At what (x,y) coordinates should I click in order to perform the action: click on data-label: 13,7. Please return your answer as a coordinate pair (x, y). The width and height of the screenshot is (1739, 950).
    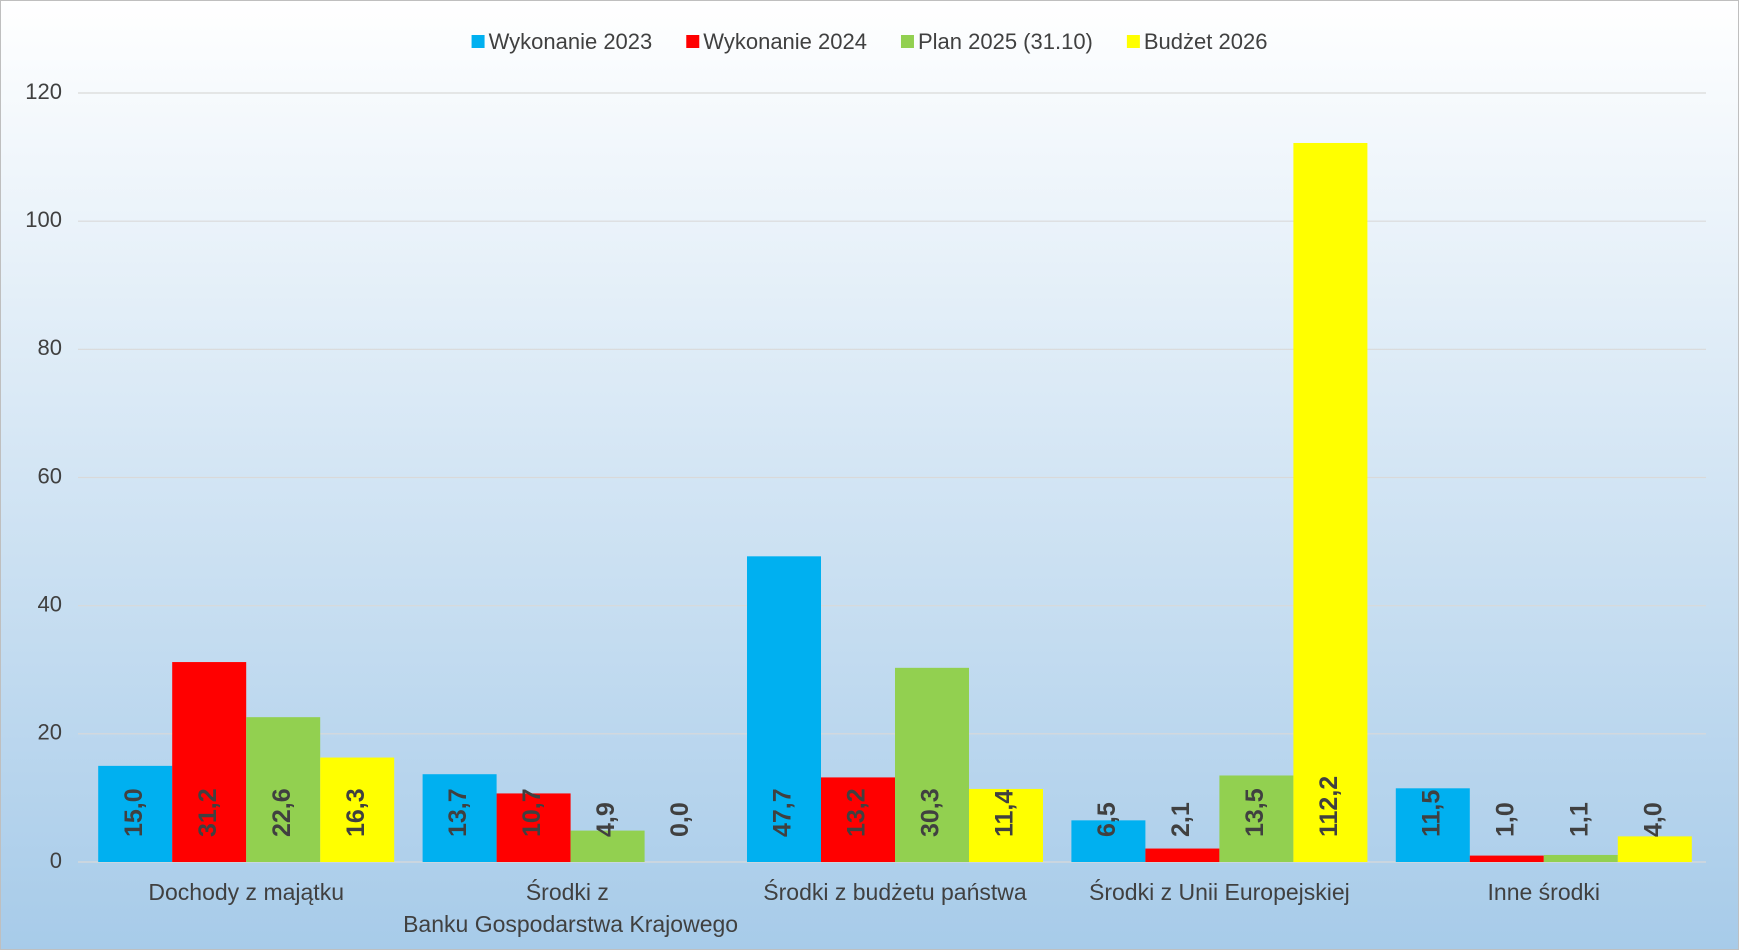
    Looking at the image, I should click on (458, 812).